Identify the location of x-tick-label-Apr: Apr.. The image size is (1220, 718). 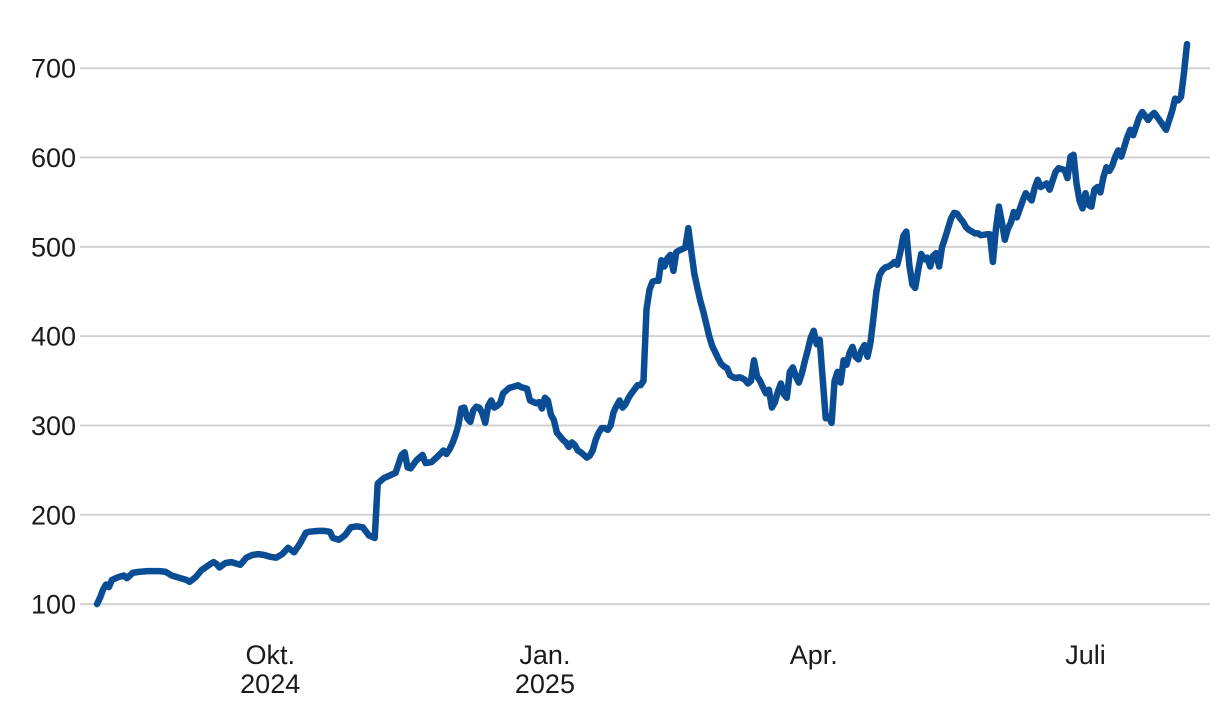
(814, 655).